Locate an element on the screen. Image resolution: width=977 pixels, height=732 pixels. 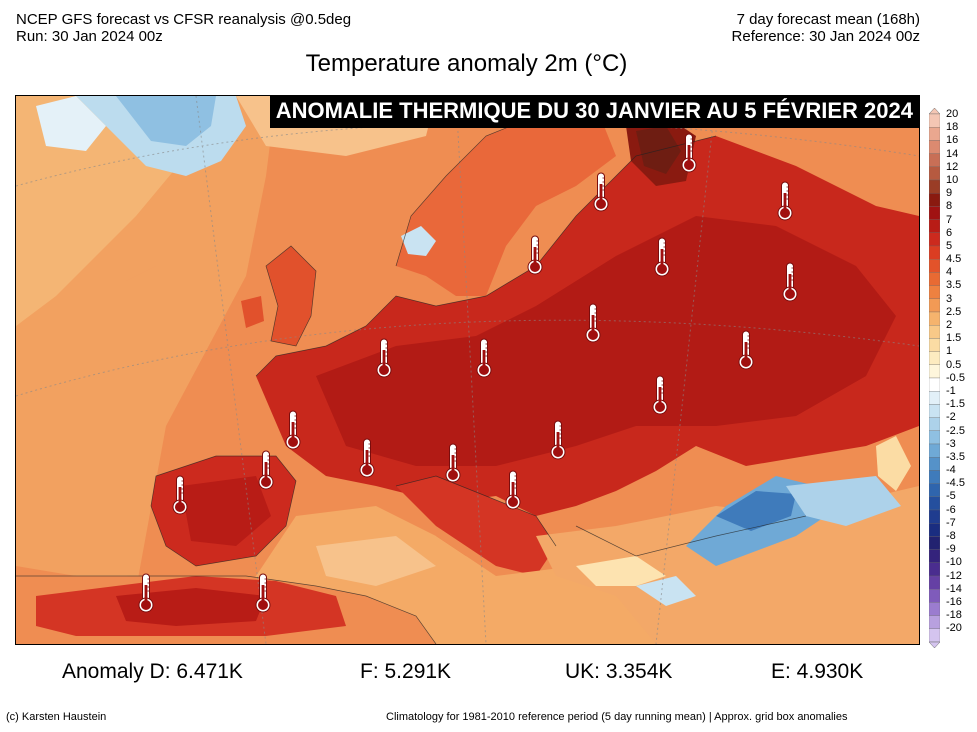
colorbar-label: 1.5 is located at coordinates (954, 338).